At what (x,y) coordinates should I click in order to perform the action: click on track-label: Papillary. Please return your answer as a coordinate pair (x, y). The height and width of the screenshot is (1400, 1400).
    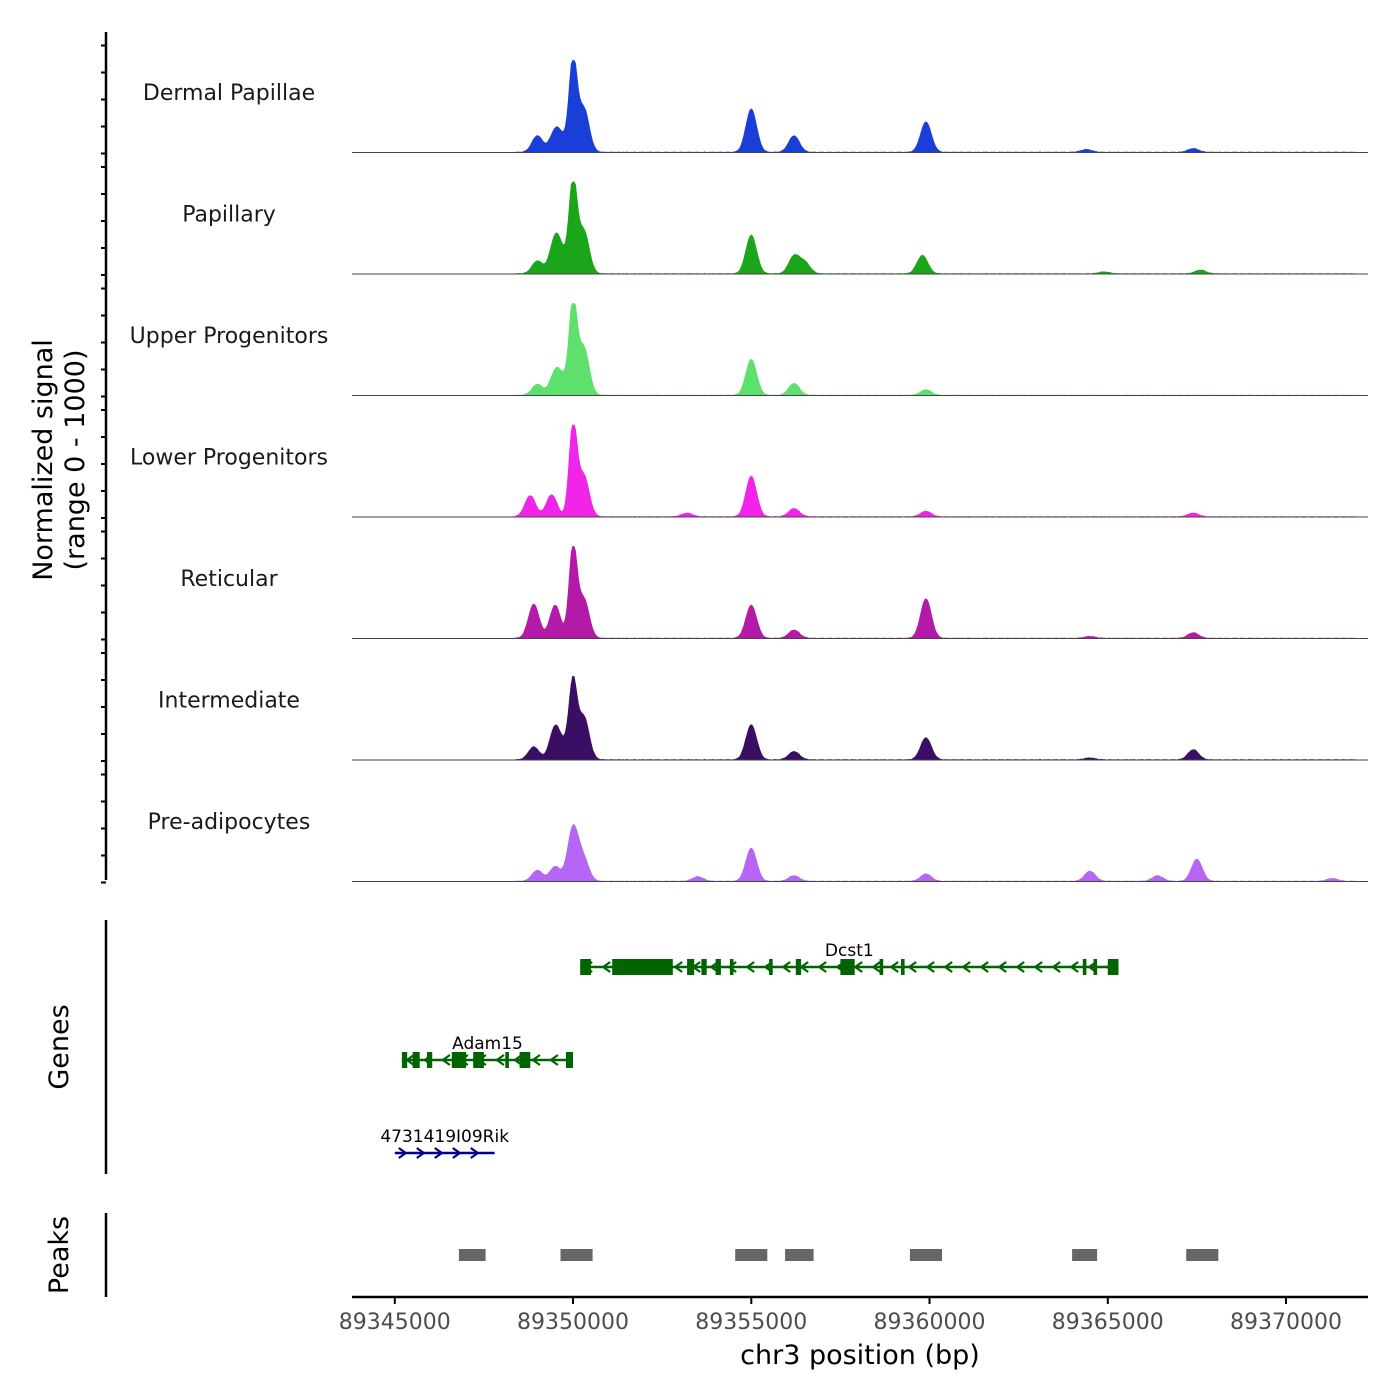
    Looking at the image, I should click on (229, 215).